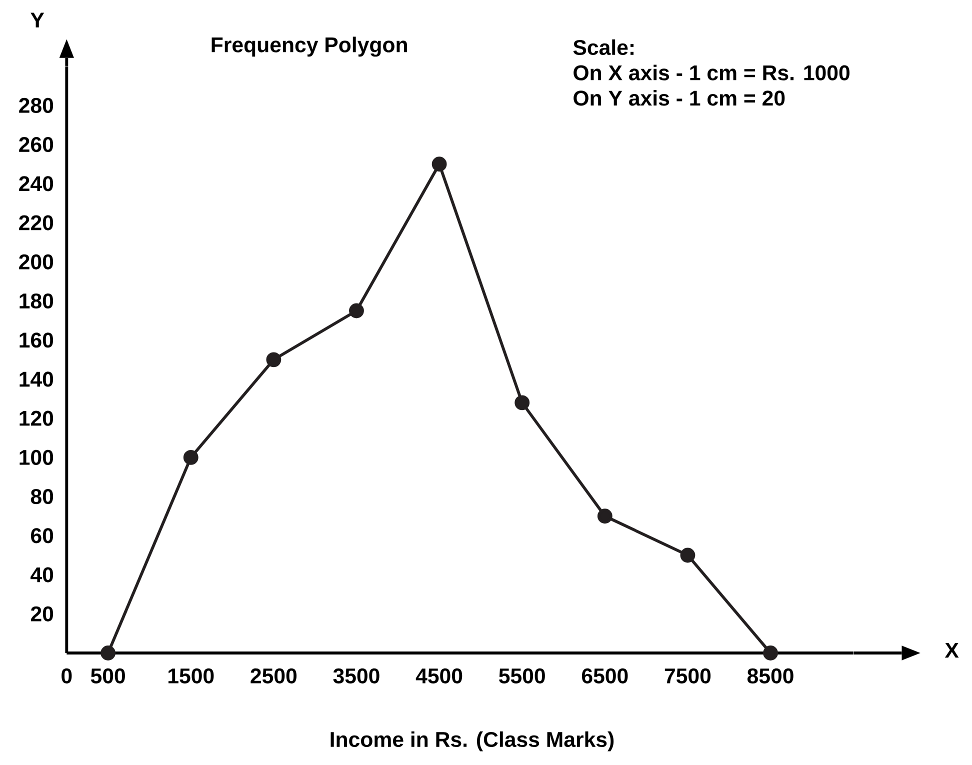  I want to click on x-tick-label: 8500, so click(770, 676).